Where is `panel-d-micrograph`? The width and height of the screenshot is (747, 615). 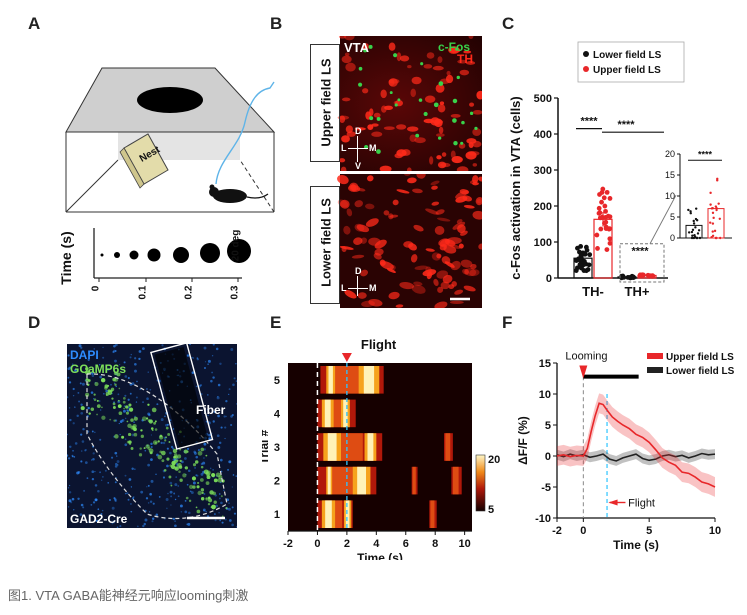
panel-d-micrograph is located at coordinates (152, 436).